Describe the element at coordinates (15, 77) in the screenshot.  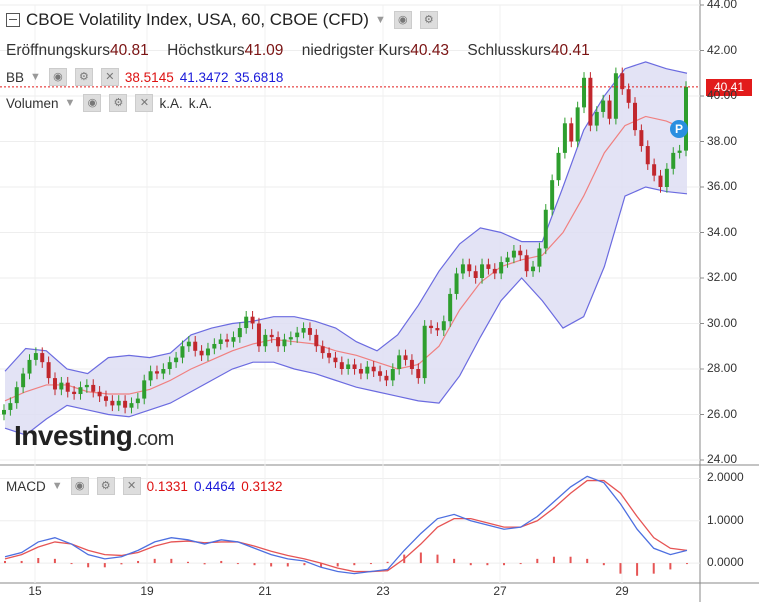
I see `bb-name: BB` at that location.